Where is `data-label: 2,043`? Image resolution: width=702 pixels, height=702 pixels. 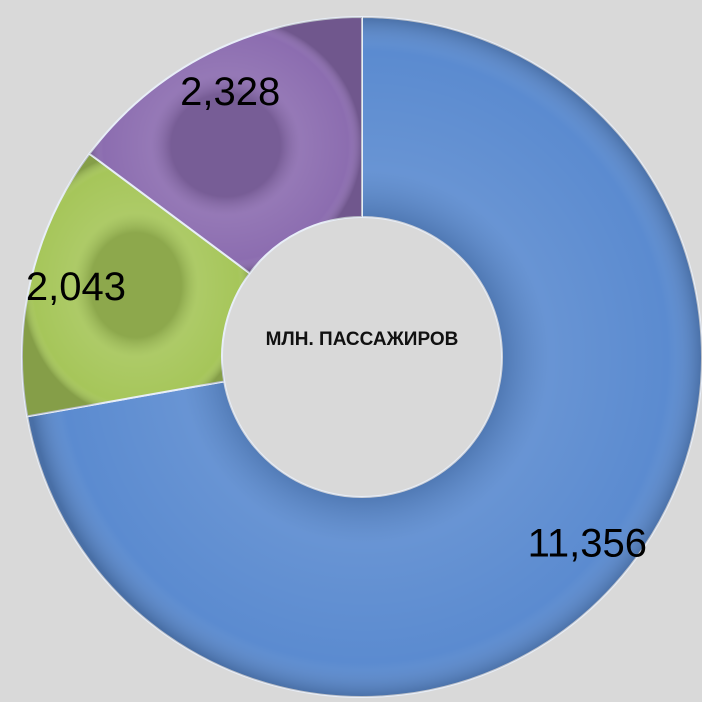
data-label: 2,043 is located at coordinates (76, 287).